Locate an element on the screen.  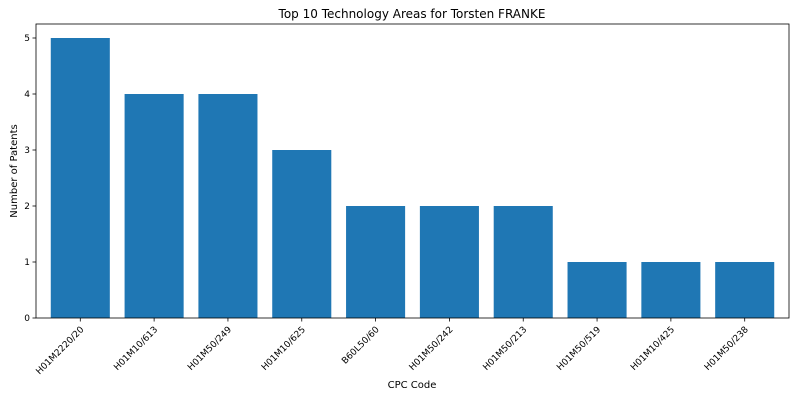
x-axis-label: CPC Code is located at coordinates (412, 385).